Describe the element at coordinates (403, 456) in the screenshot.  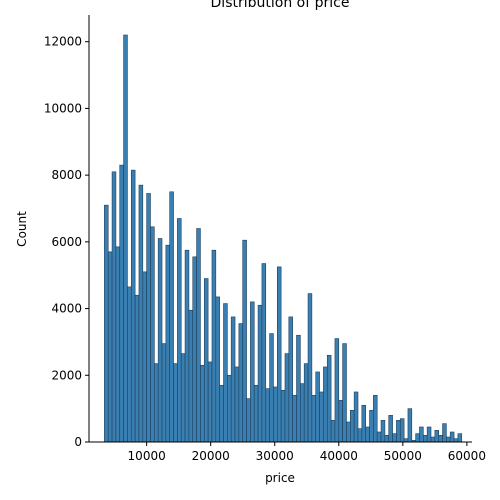
I see `x-tick-label: 50000` at that location.